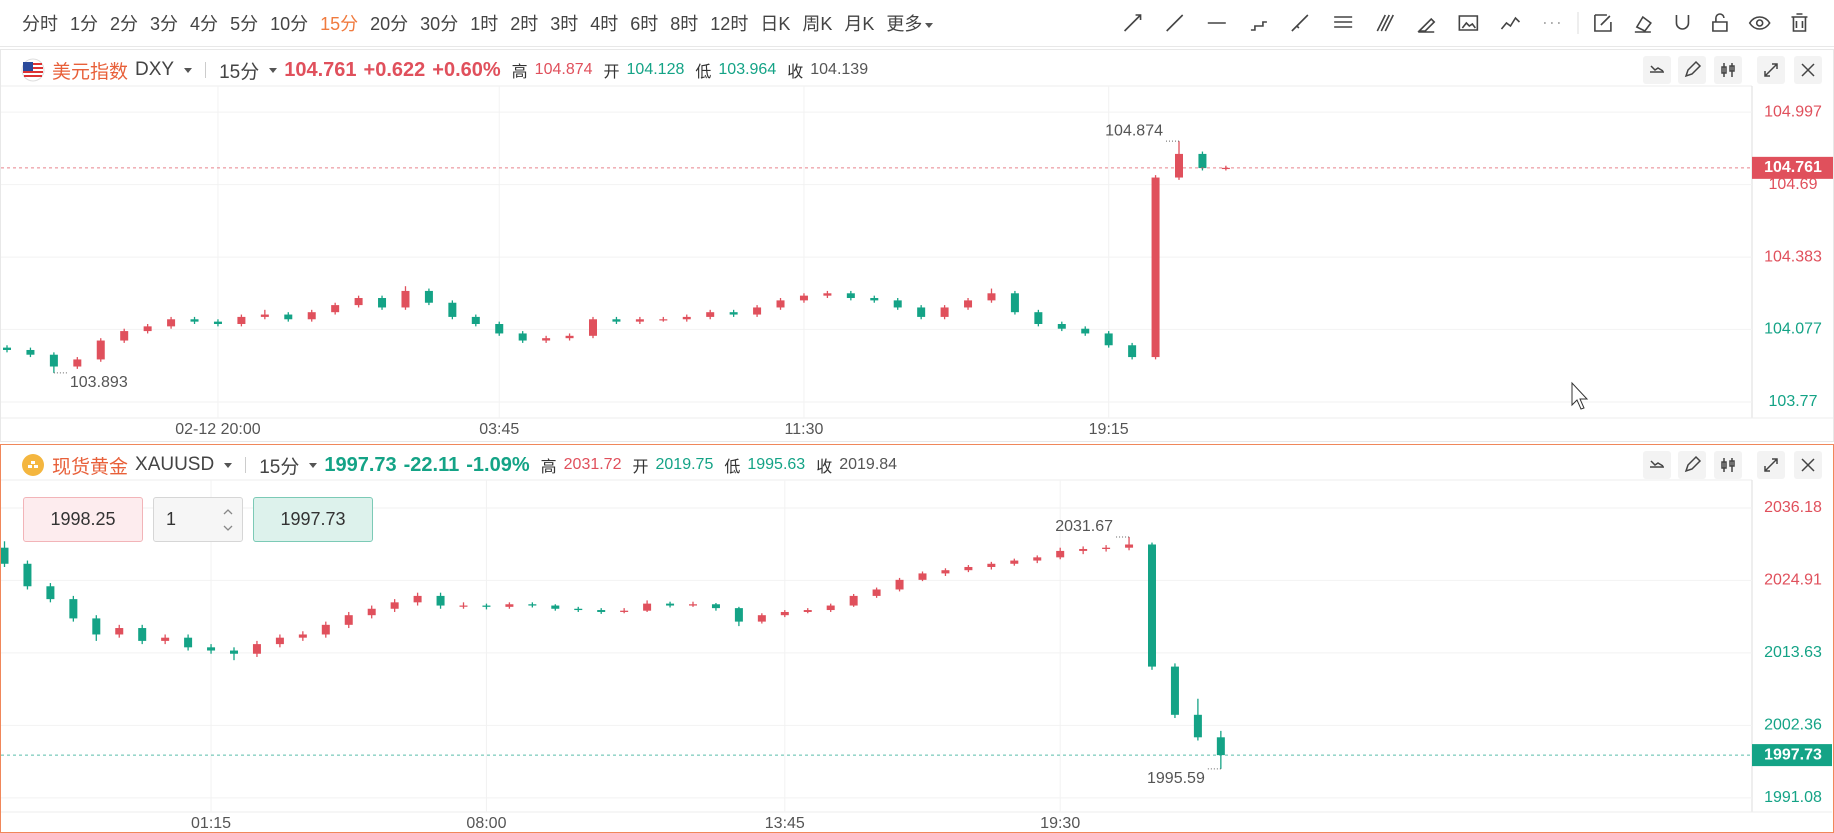 This screenshot has width=1834, height=833. What do you see at coordinates (644, 24) in the screenshot?
I see `period-button: 6时` at bounding box center [644, 24].